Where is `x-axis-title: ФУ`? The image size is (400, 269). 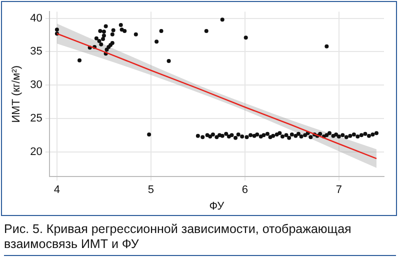
x-axis-title: ФУ is located at coordinates (217, 206).